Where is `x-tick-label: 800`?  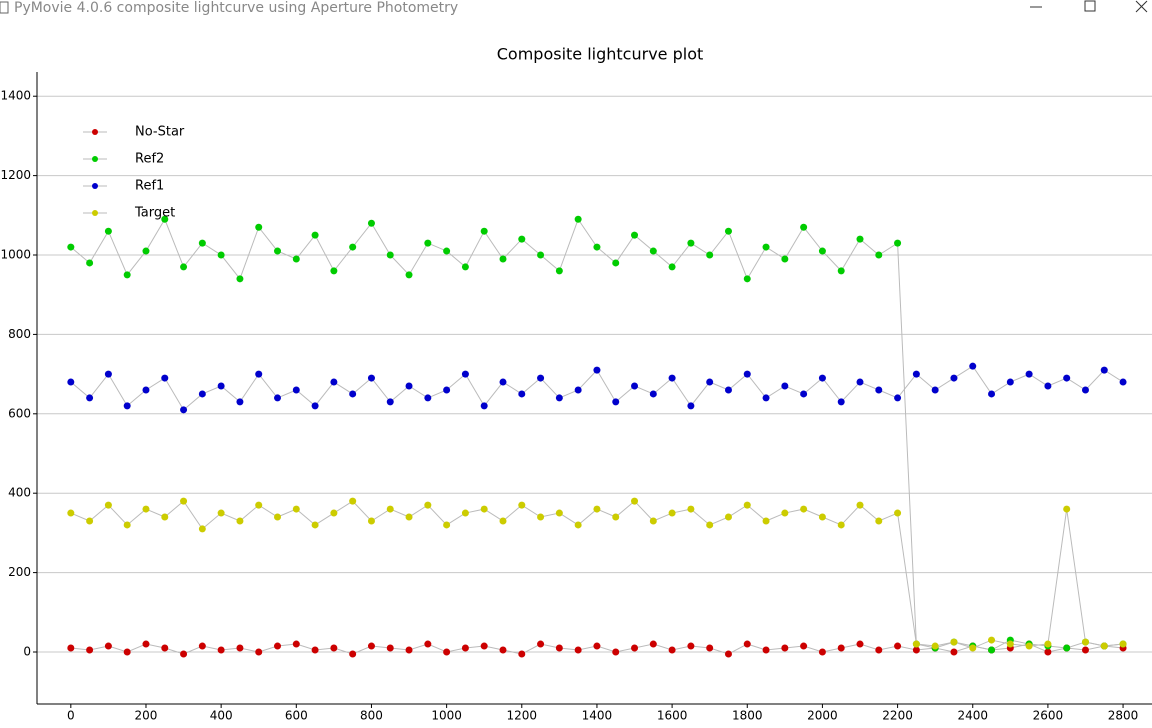
x-tick-label: 800 is located at coordinates (371, 716).